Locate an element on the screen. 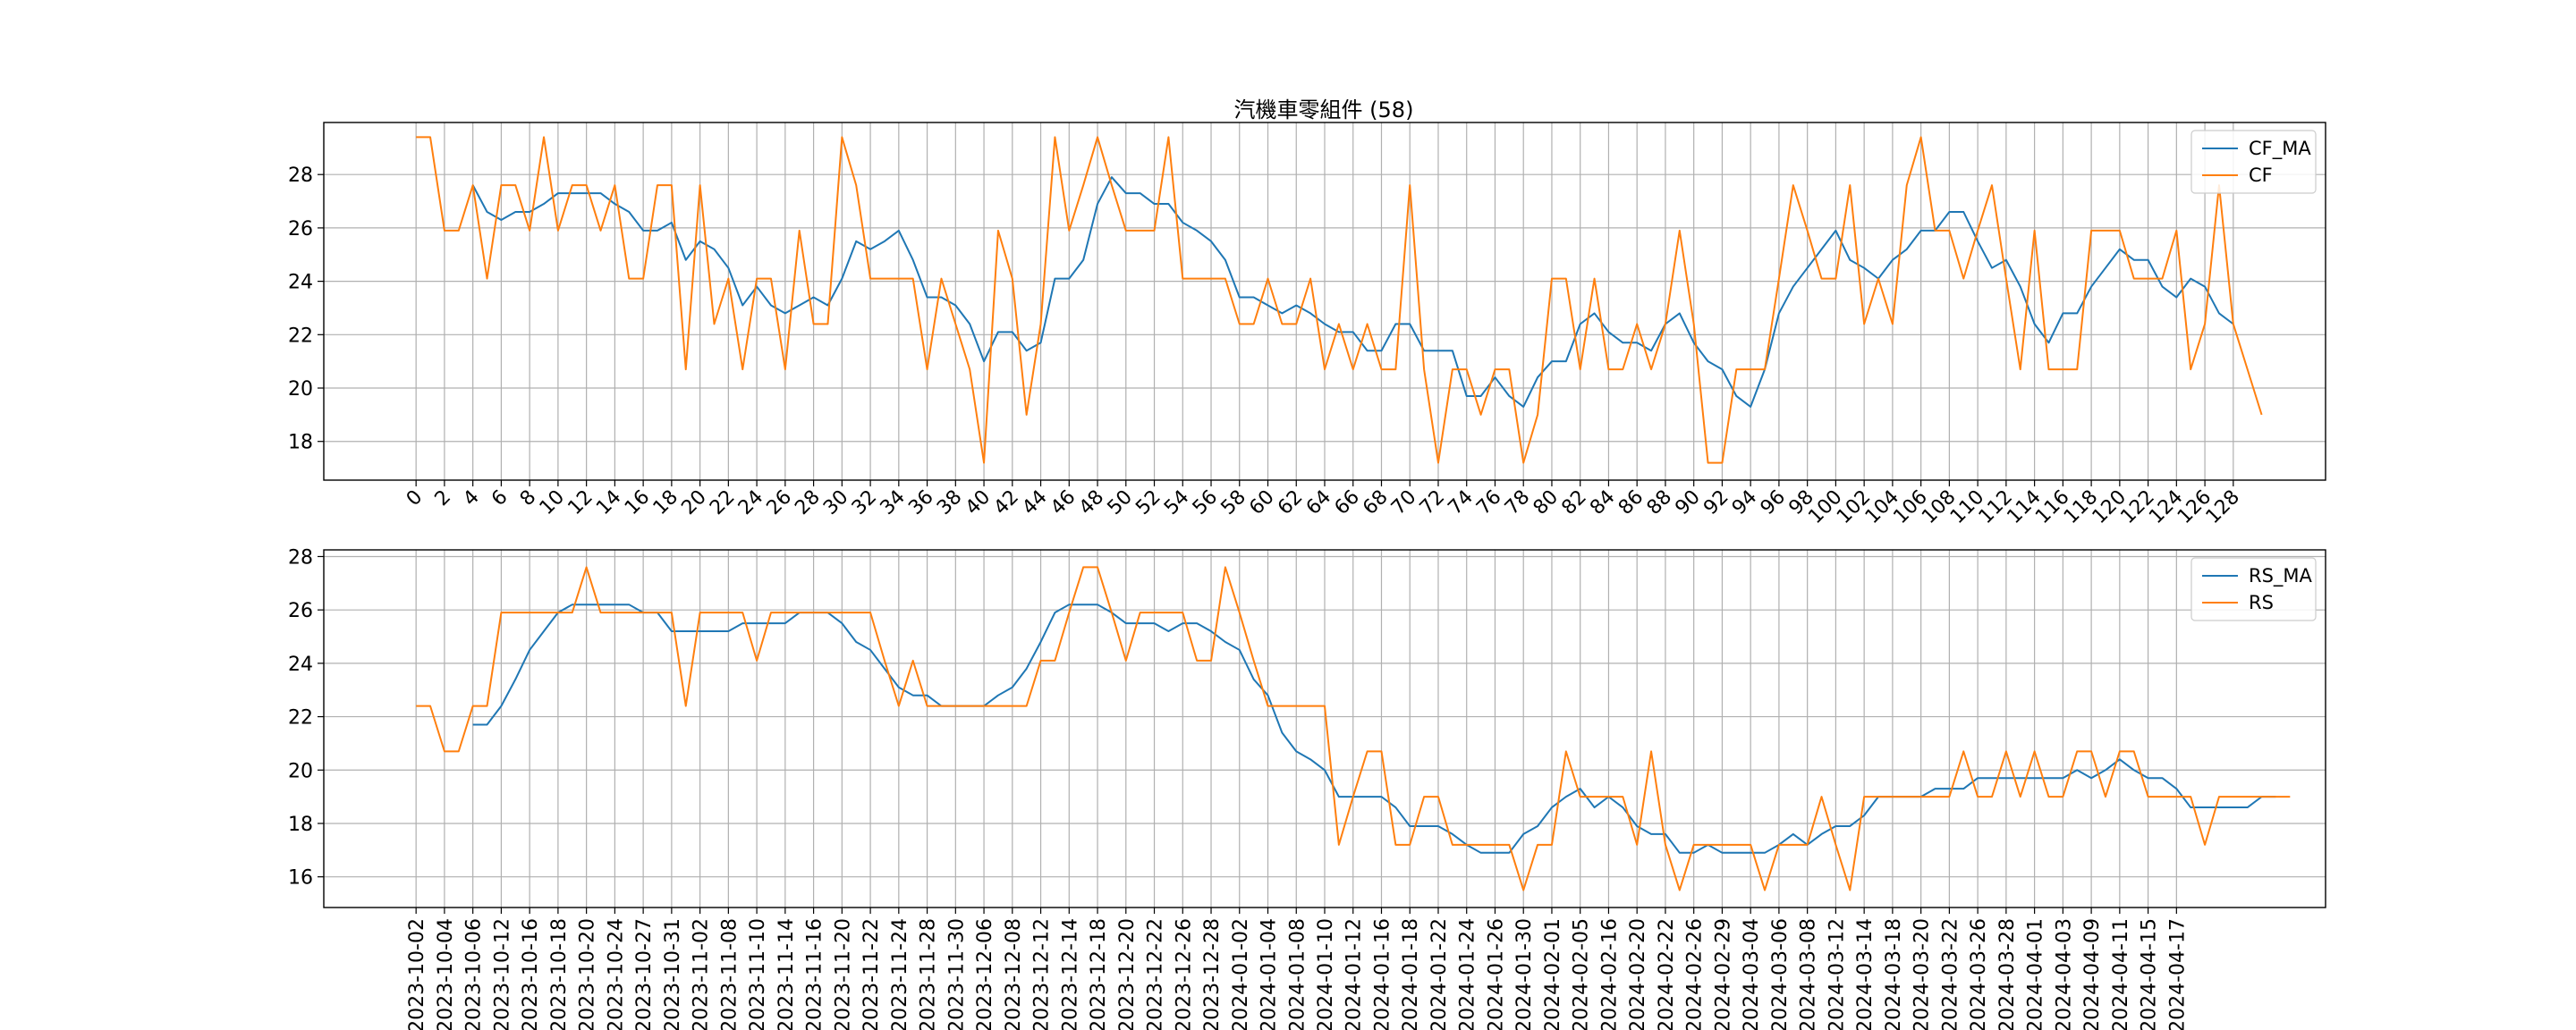 The height and width of the screenshot is (1030, 2576). chart-bottom-x-tick-label: 2023-10-06 is located at coordinates (474, 974).